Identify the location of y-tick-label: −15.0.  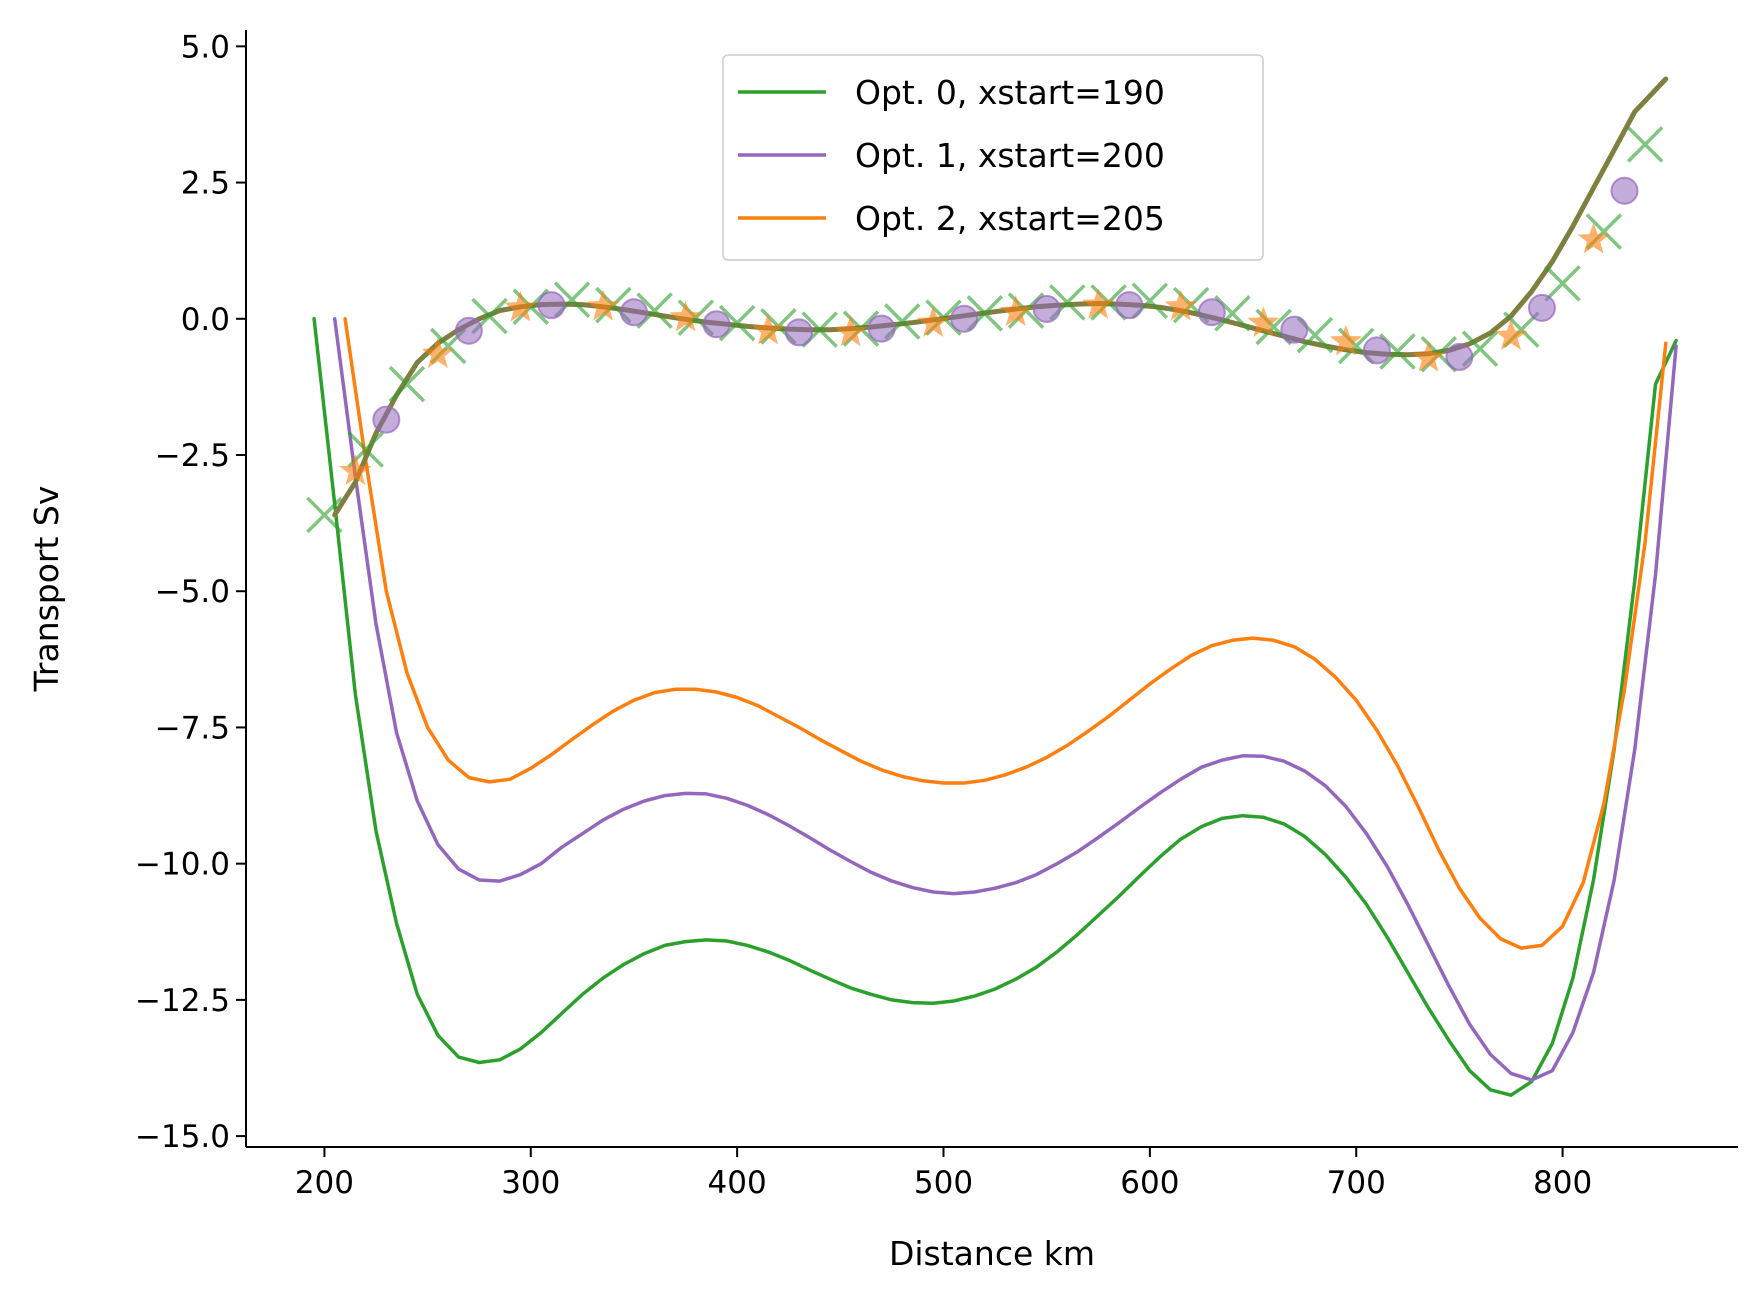
(182, 1137).